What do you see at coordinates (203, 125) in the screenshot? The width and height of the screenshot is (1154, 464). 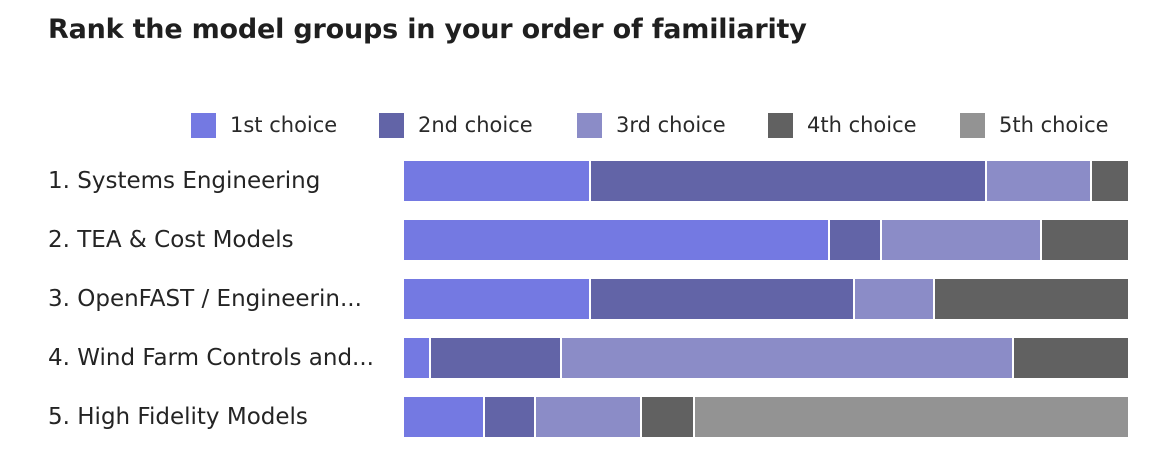 I see `legend-swatch-1st-choice` at bounding box center [203, 125].